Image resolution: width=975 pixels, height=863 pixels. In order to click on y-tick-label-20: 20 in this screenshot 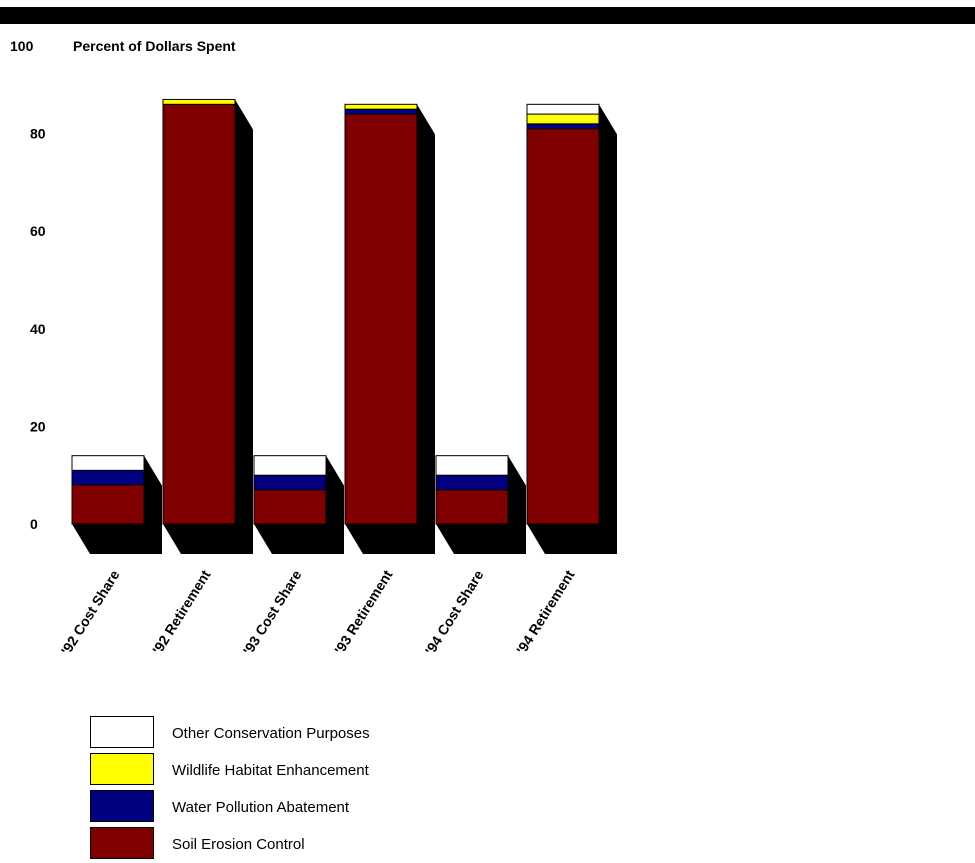, I will do `click(38, 426)`.